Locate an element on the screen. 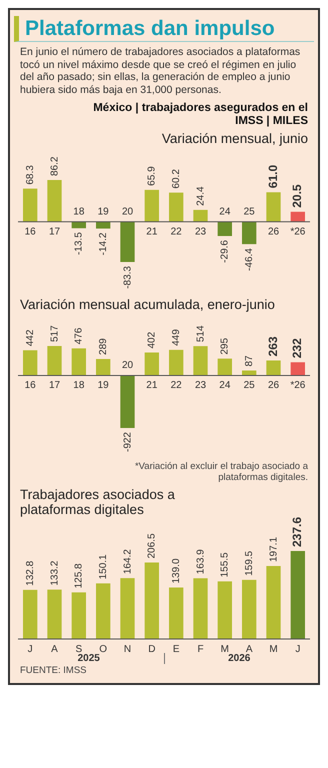 This screenshot has height=768, width=328. data-label: 402 is located at coordinates (152, 340).